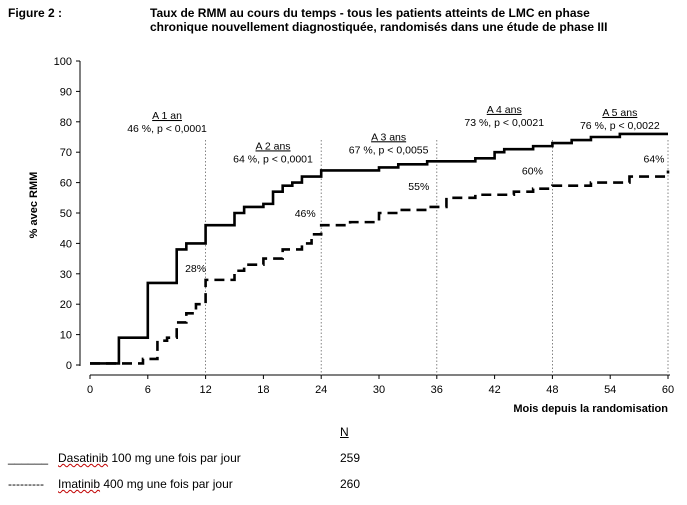 The width and height of the screenshot is (687, 505). I want to click on annotation-text: 73 %, p < 0,0021, so click(504, 123).